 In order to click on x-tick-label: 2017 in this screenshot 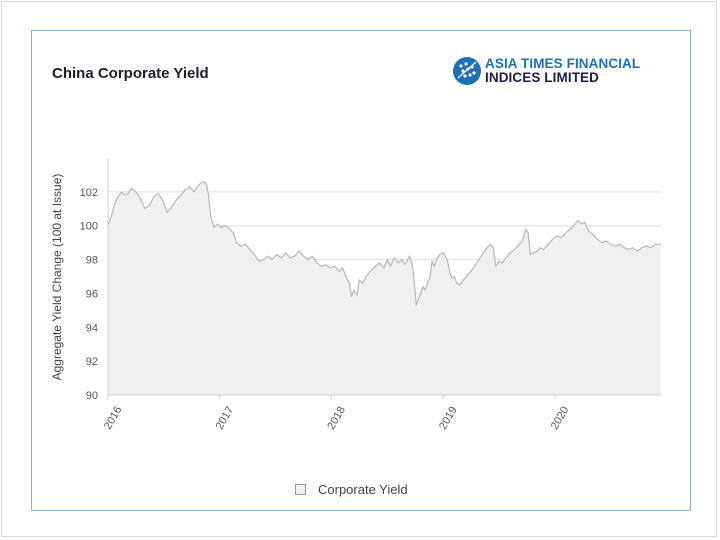, I will do `click(225, 418)`.